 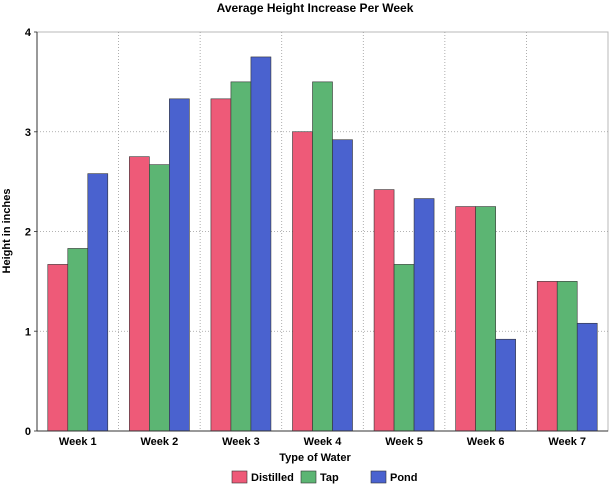 I want to click on x-tick-label: Week 5, so click(x=404, y=442).